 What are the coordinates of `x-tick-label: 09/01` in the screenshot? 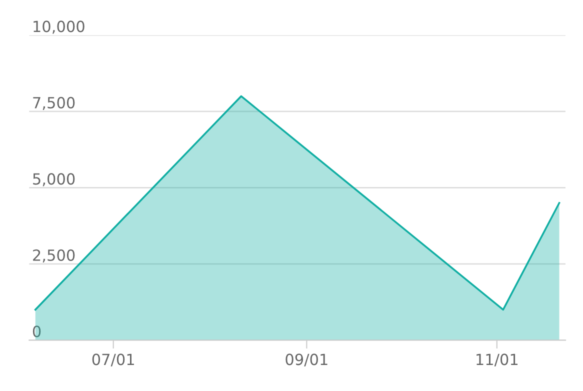 It's located at (307, 360).